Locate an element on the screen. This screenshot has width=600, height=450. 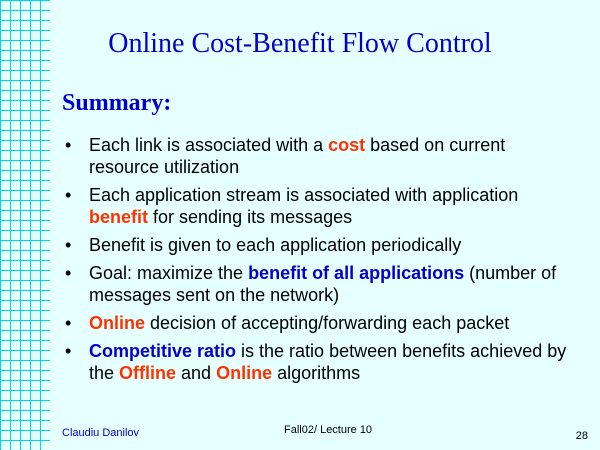
bullet-highlight: Competitive ratio is located at coordinates (163, 351).